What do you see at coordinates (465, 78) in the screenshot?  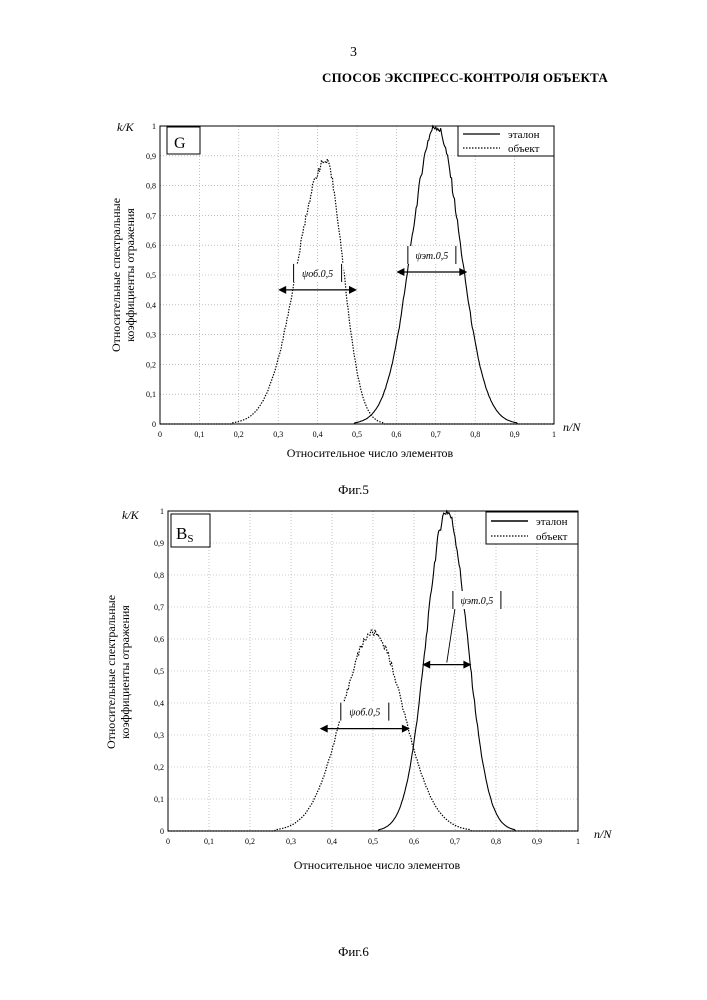 I see `page-title: СПОСОБ ЭКСПРЕСС-КОНТРОЛЯ ОБЪЕКТА` at bounding box center [465, 78].